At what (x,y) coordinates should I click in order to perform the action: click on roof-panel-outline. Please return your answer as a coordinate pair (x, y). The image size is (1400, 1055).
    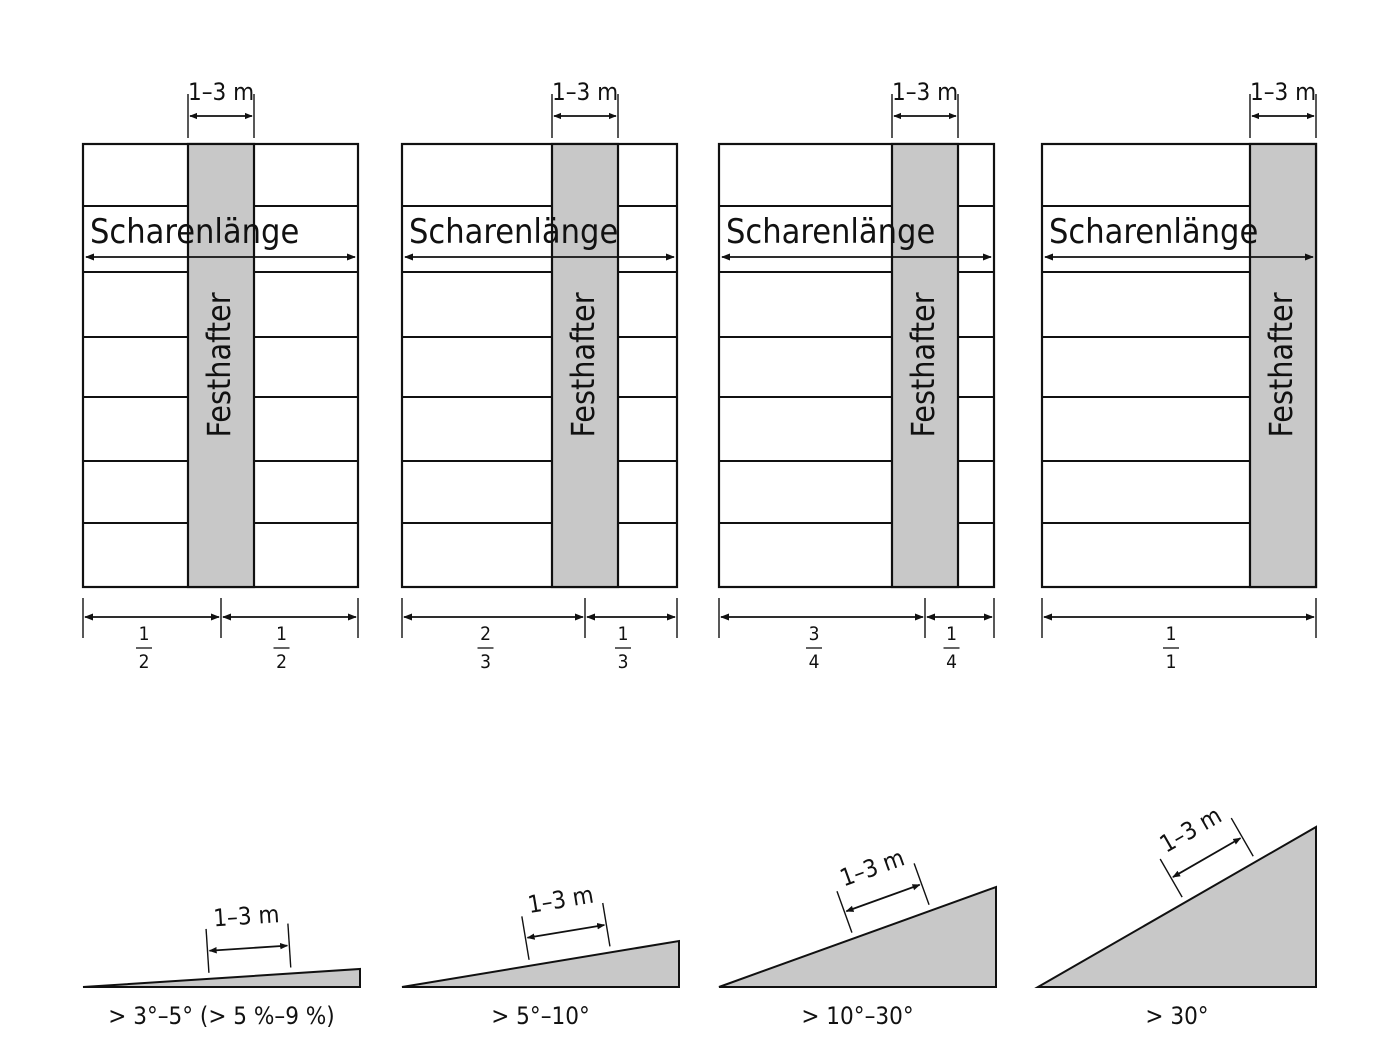
    Looking at the image, I should click on (539, 365).